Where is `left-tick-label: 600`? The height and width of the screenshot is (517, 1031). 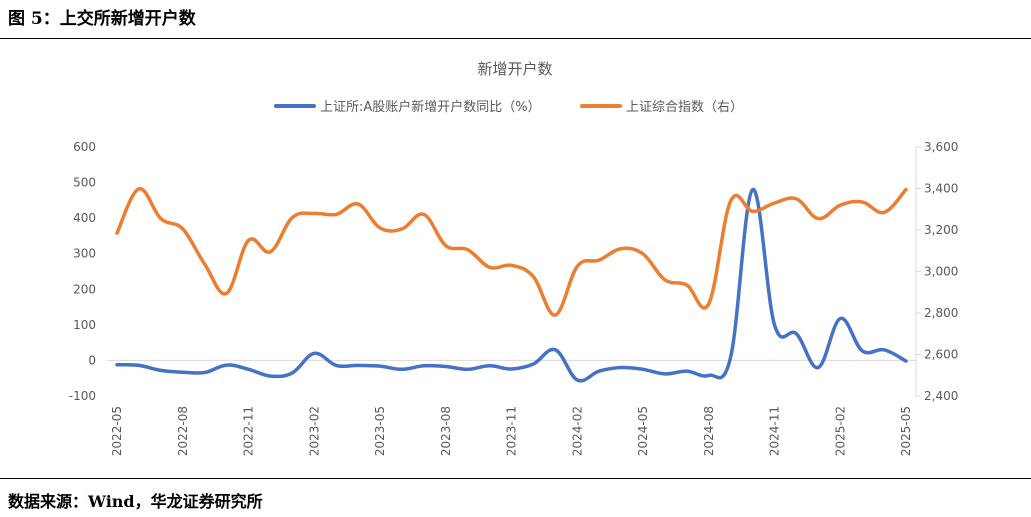 left-tick-label: 600 is located at coordinates (84, 147).